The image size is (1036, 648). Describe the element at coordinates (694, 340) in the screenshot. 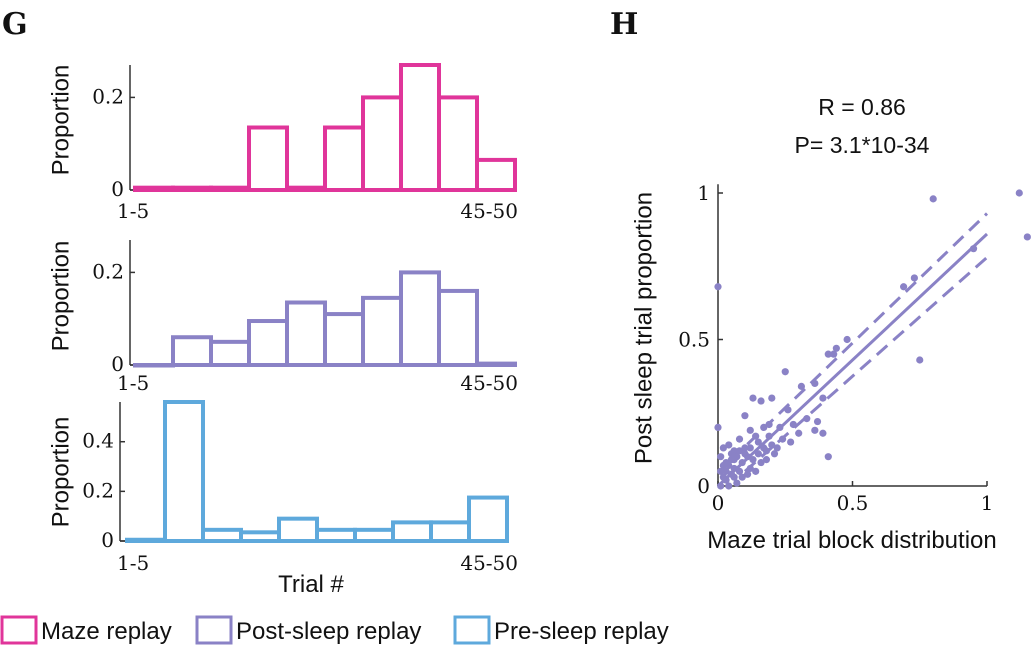

I see `y-tick-label: 0.5` at that location.